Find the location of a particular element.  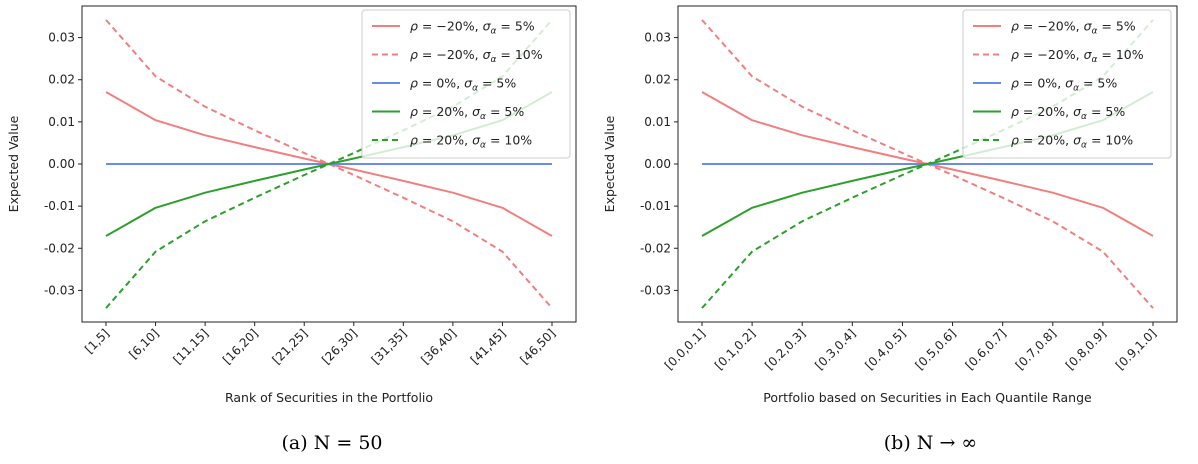

x-tick-label: [0.7,0.8] is located at coordinates (1036, 349).